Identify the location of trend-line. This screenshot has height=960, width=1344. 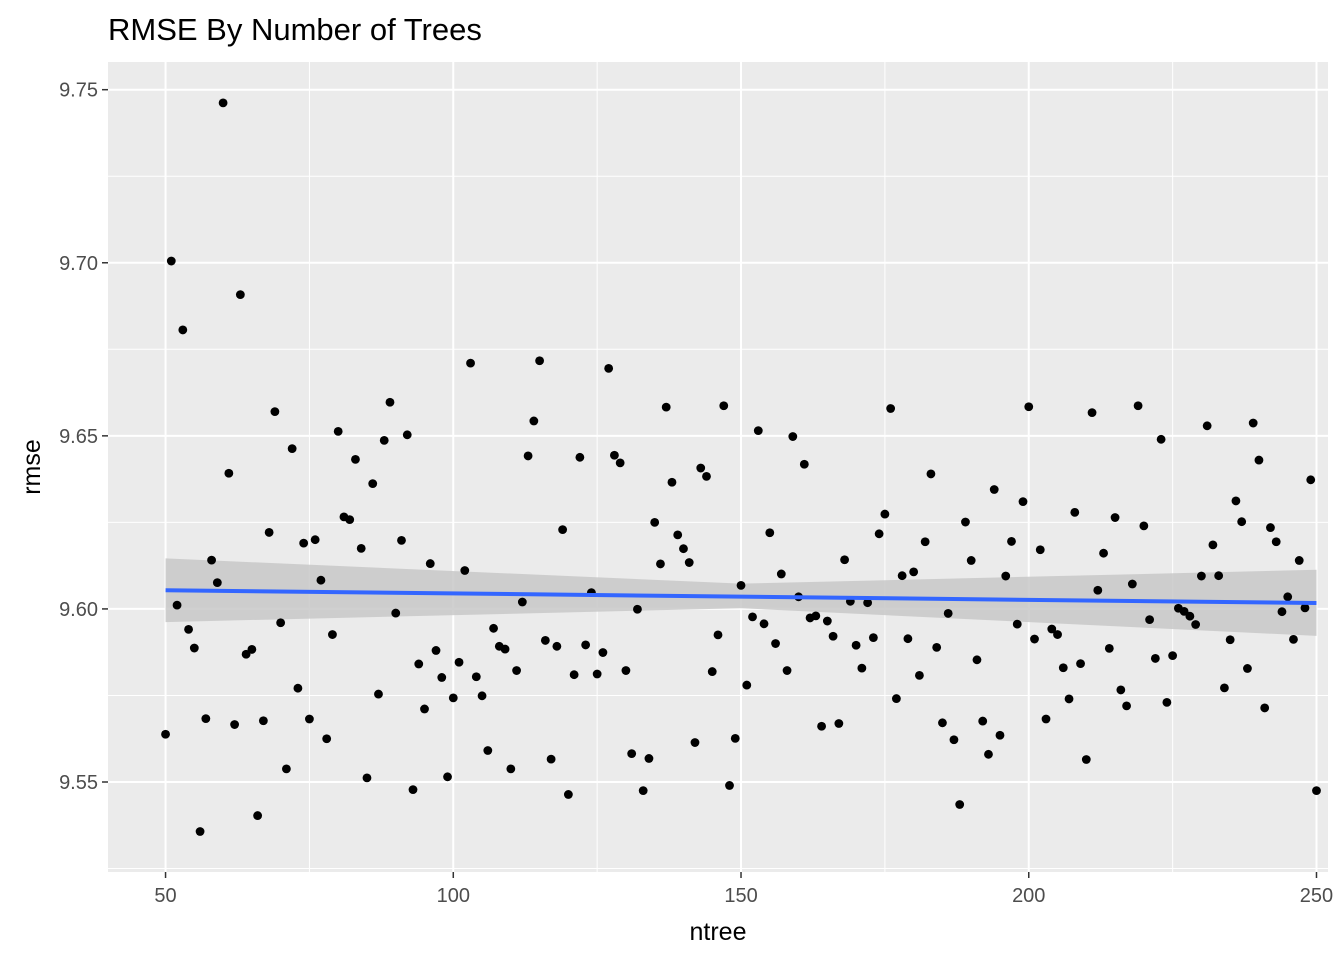
(741, 597).